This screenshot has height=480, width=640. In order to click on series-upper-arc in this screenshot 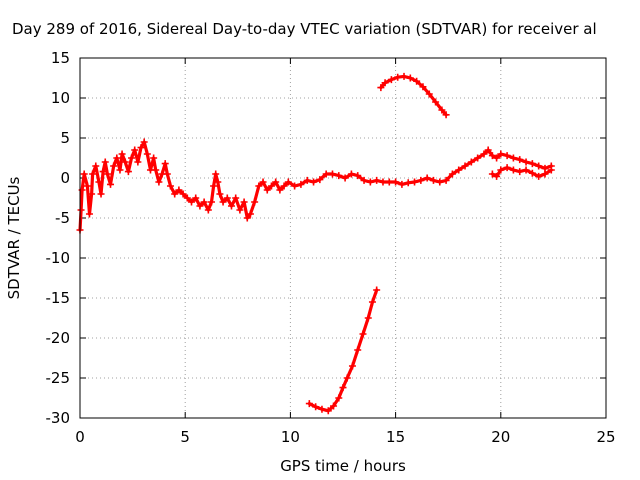, I will do `click(413, 95)`.